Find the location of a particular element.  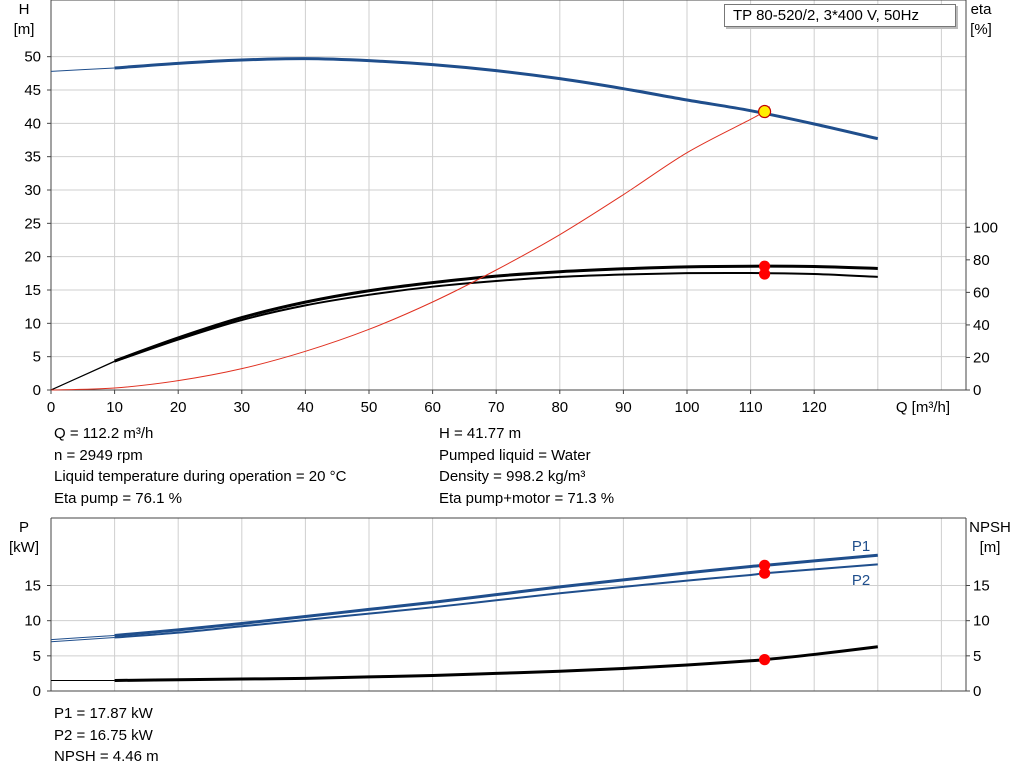

top-right-tick-label: 20 is located at coordinates (981, 357).